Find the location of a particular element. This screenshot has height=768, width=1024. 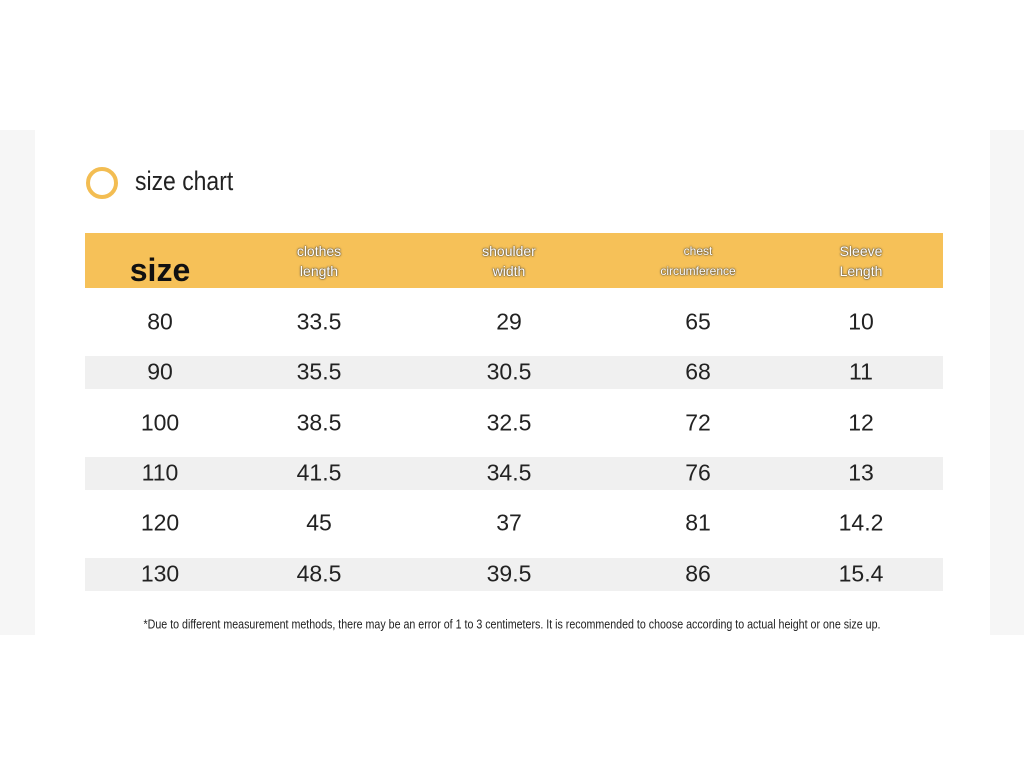

table-cell: 13 is located at coordinates (861, 472).